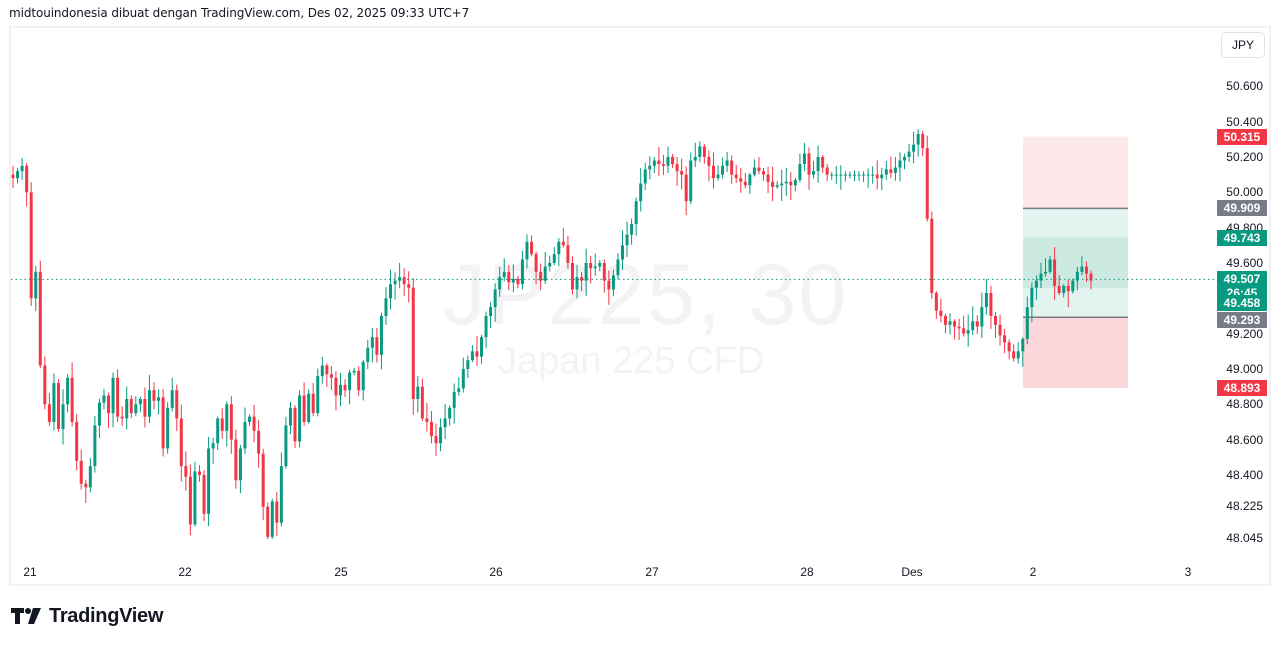 The image size is (1281, 646). Describe the element at coordinates (1244, 121) in the screenshot. I see `price-tick-label: 50.400` at that location.